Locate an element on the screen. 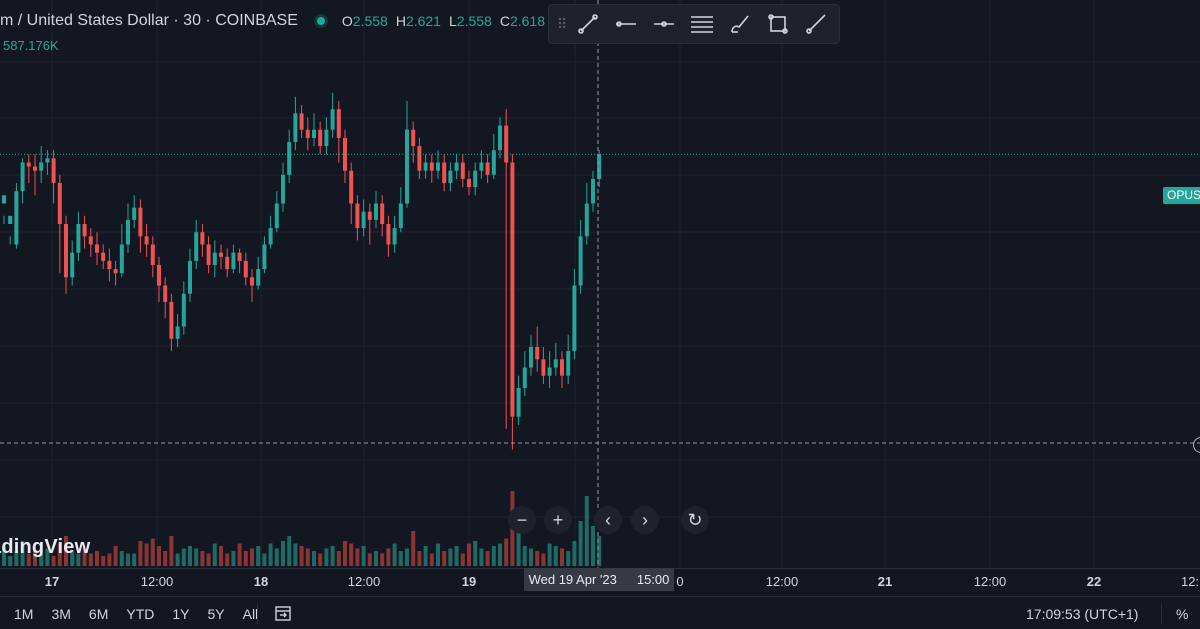  fib-retracement-icon is located at coordinates (702, 24).